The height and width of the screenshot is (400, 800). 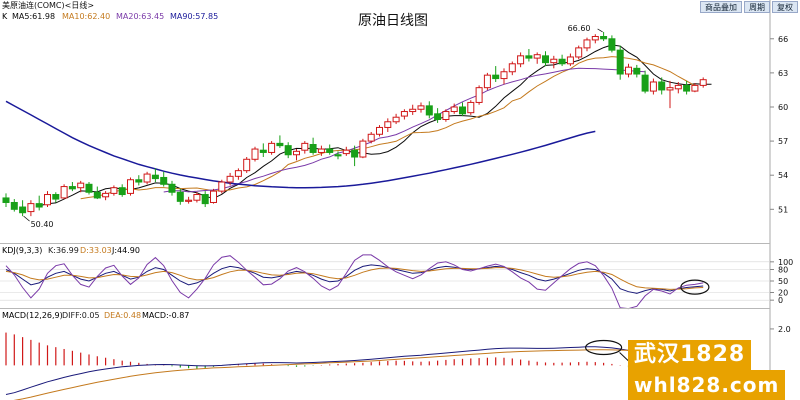 I want to click on toolbar-button-overlay: 商品叠加, so click(x=721, y=7).